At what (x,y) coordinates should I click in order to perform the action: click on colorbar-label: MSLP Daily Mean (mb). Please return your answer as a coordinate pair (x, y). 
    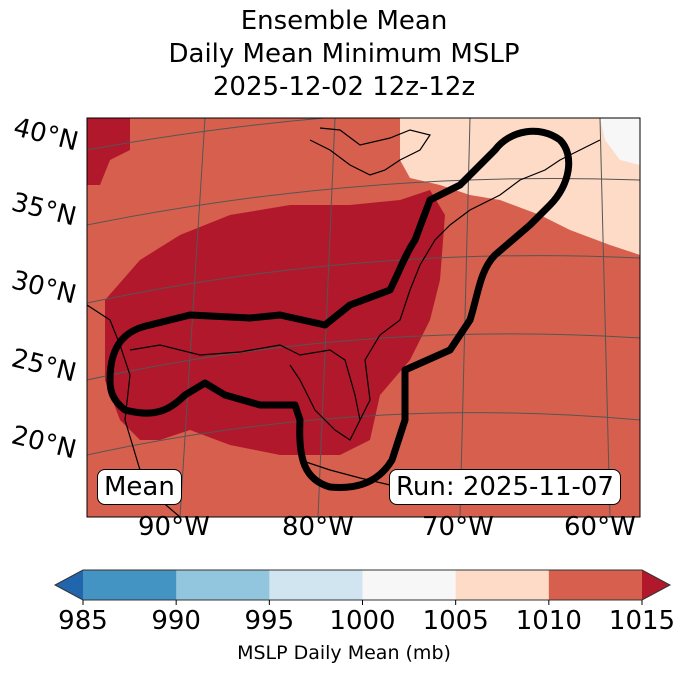
    Looking at the image, I should click on (344, 653).